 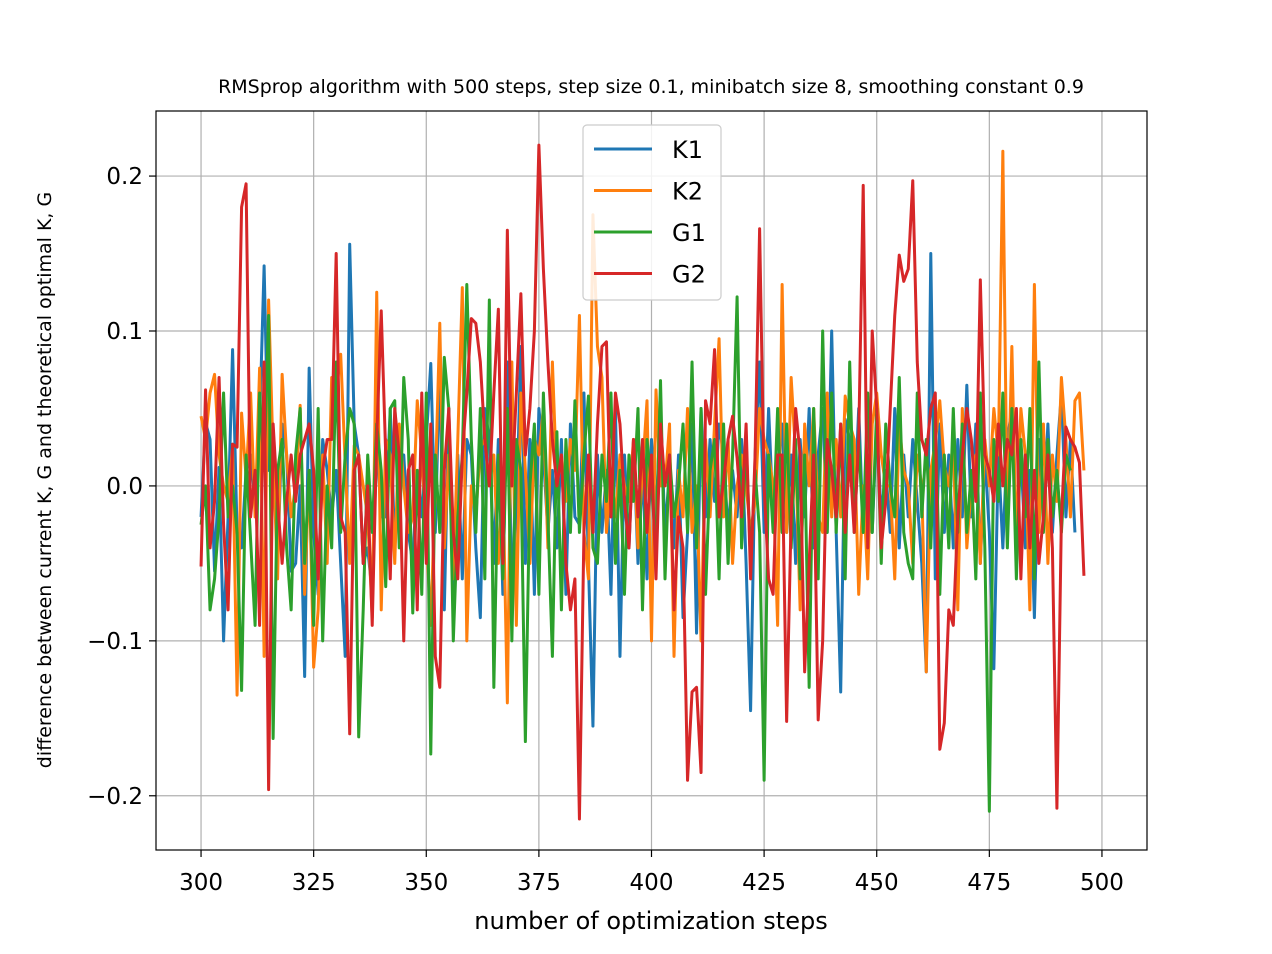 I want to click on y-axis-ticks: −0.2 −0.1 0.0 0.1 0.2, so click(x=121, y=487).